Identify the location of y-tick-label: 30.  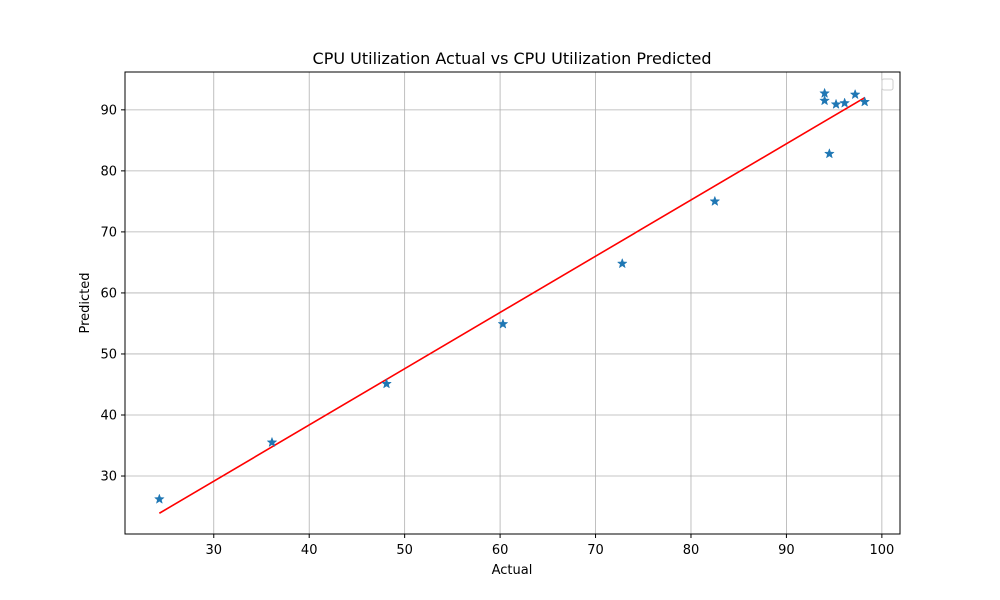
(108, 477).